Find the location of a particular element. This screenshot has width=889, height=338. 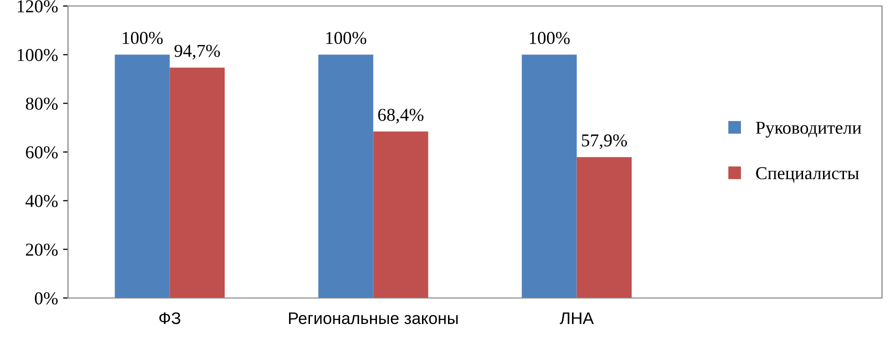

y-tick-label: 0% is located at coordinates (46, 298).